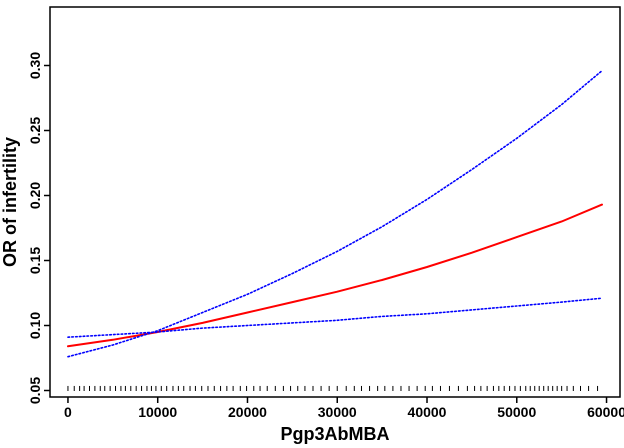 The width and height of the screenshot is (624, 448). I want to click on x-tick-label: 20000, so click(247, 412).